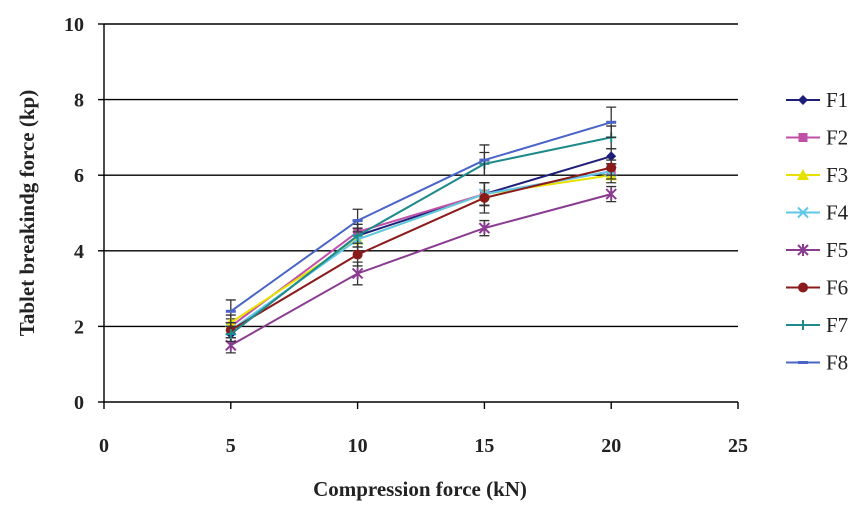 The height and width of the screenshot is (508, 864). What do you see at coordinates (231, 446) in the screenshot?
I see `x-tick-label-1: 5` at bounding box center [231, 446].